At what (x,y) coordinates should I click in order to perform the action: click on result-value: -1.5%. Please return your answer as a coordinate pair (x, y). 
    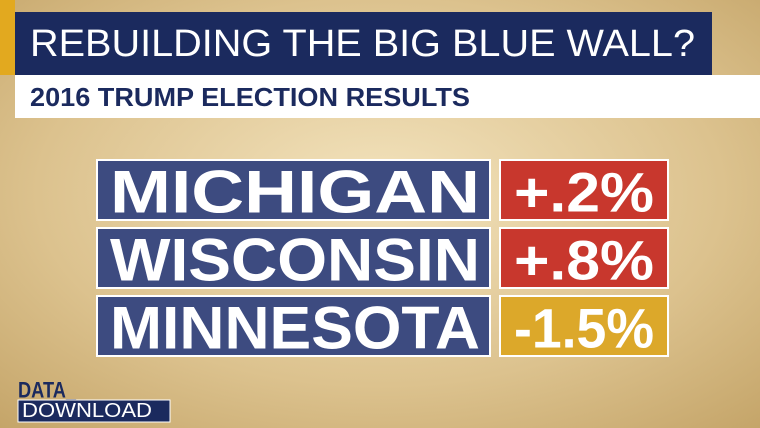
    Looking at the image, I should click on (584, 328).